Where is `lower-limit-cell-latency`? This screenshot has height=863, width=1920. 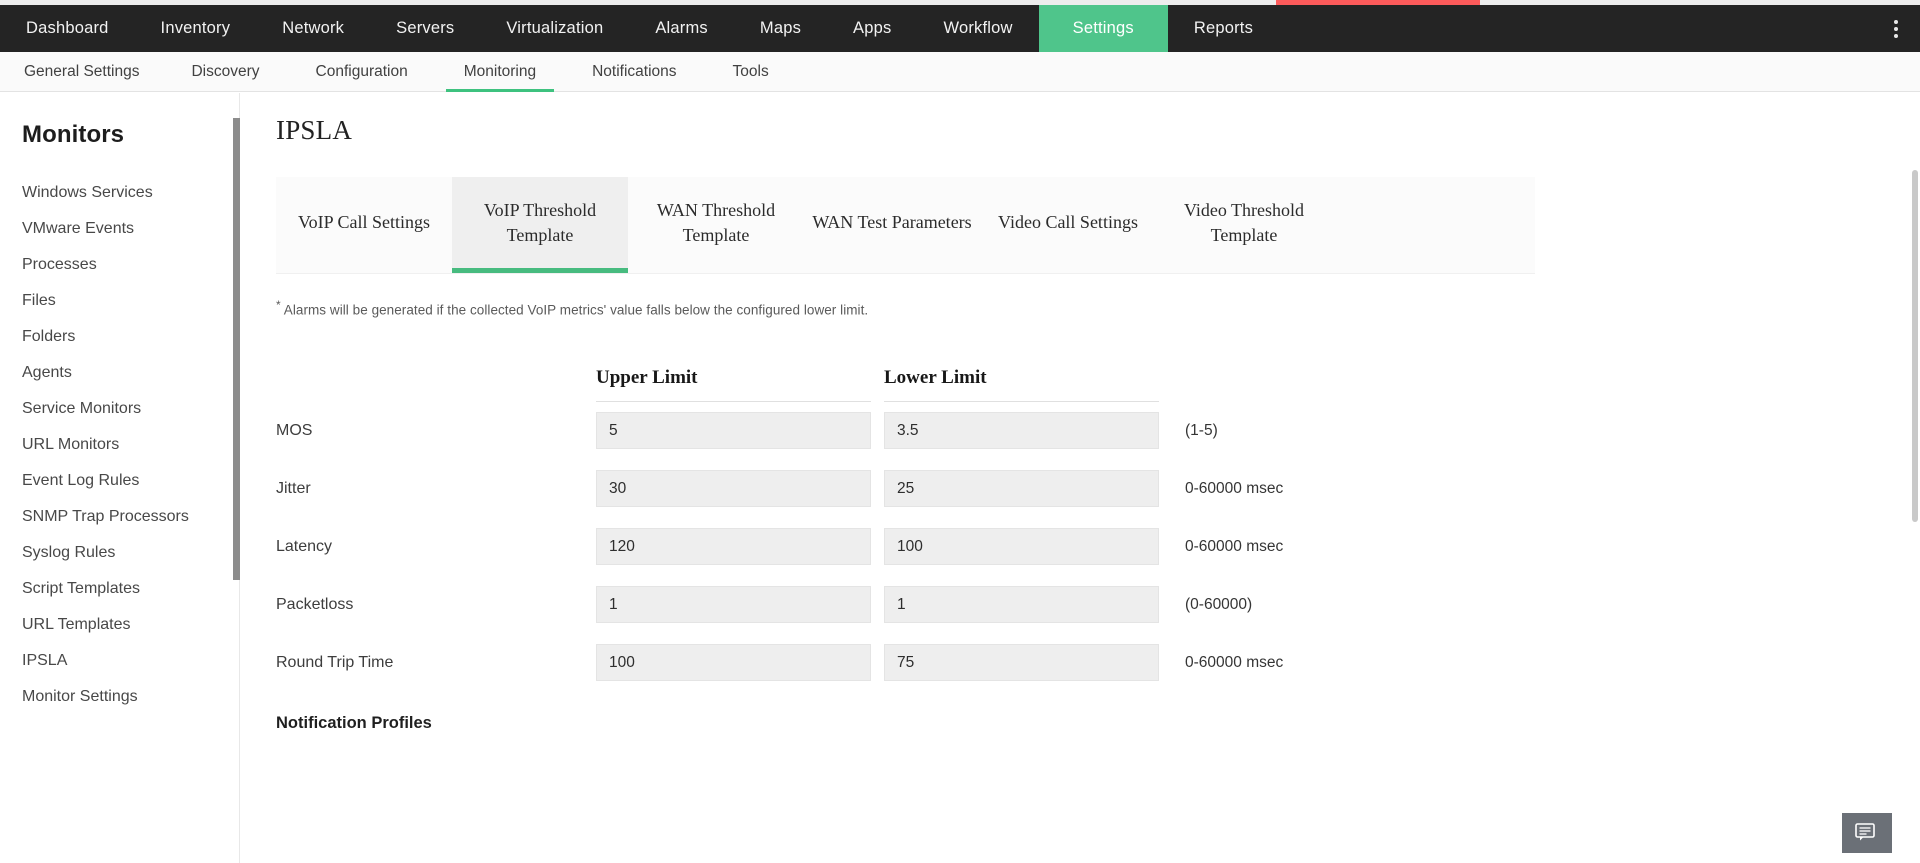
lower-limit-cell-latency is located at coordinates (1021, 546).